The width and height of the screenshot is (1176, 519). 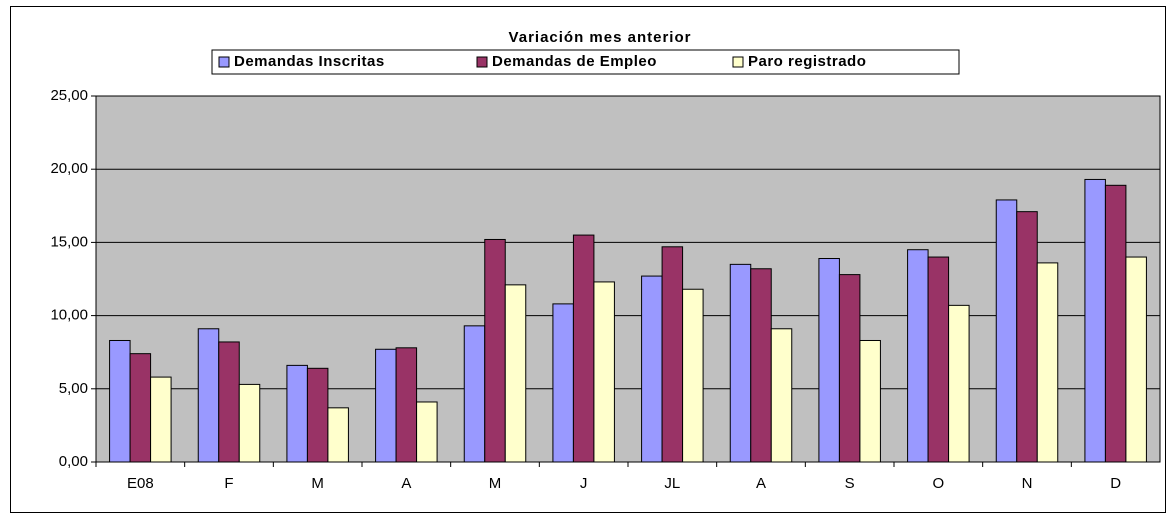 What do you see at coordinates (69, 241) in the screenshot?
I see `y-tick-label: 15,00` at bounding box center [69, 241].